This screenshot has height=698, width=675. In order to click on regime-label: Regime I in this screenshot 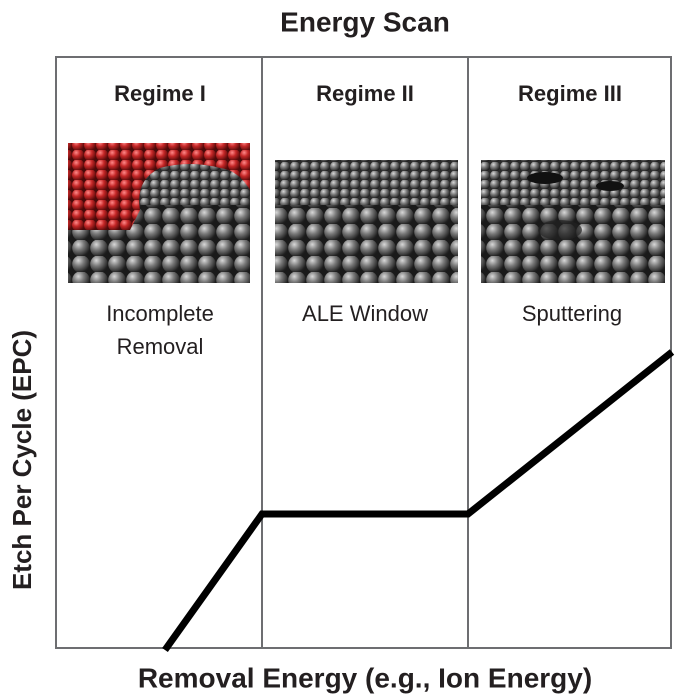, I will do `click(160, 93)`.